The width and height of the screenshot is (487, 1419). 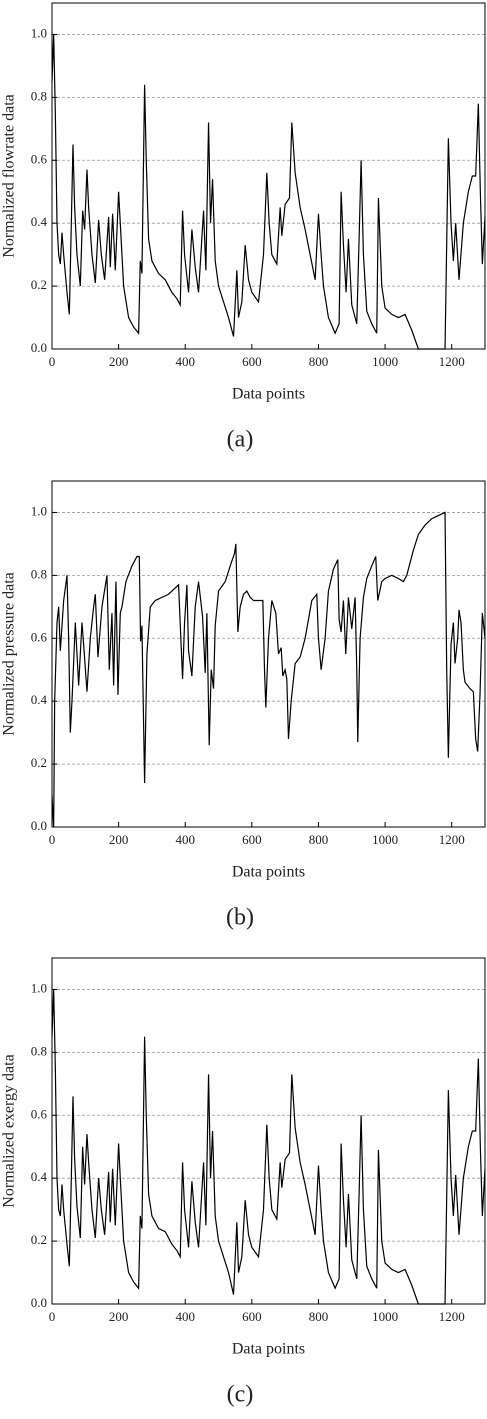 I want to click on y-axis-label: Normalized flowrate data, so click(x=9, y=175).